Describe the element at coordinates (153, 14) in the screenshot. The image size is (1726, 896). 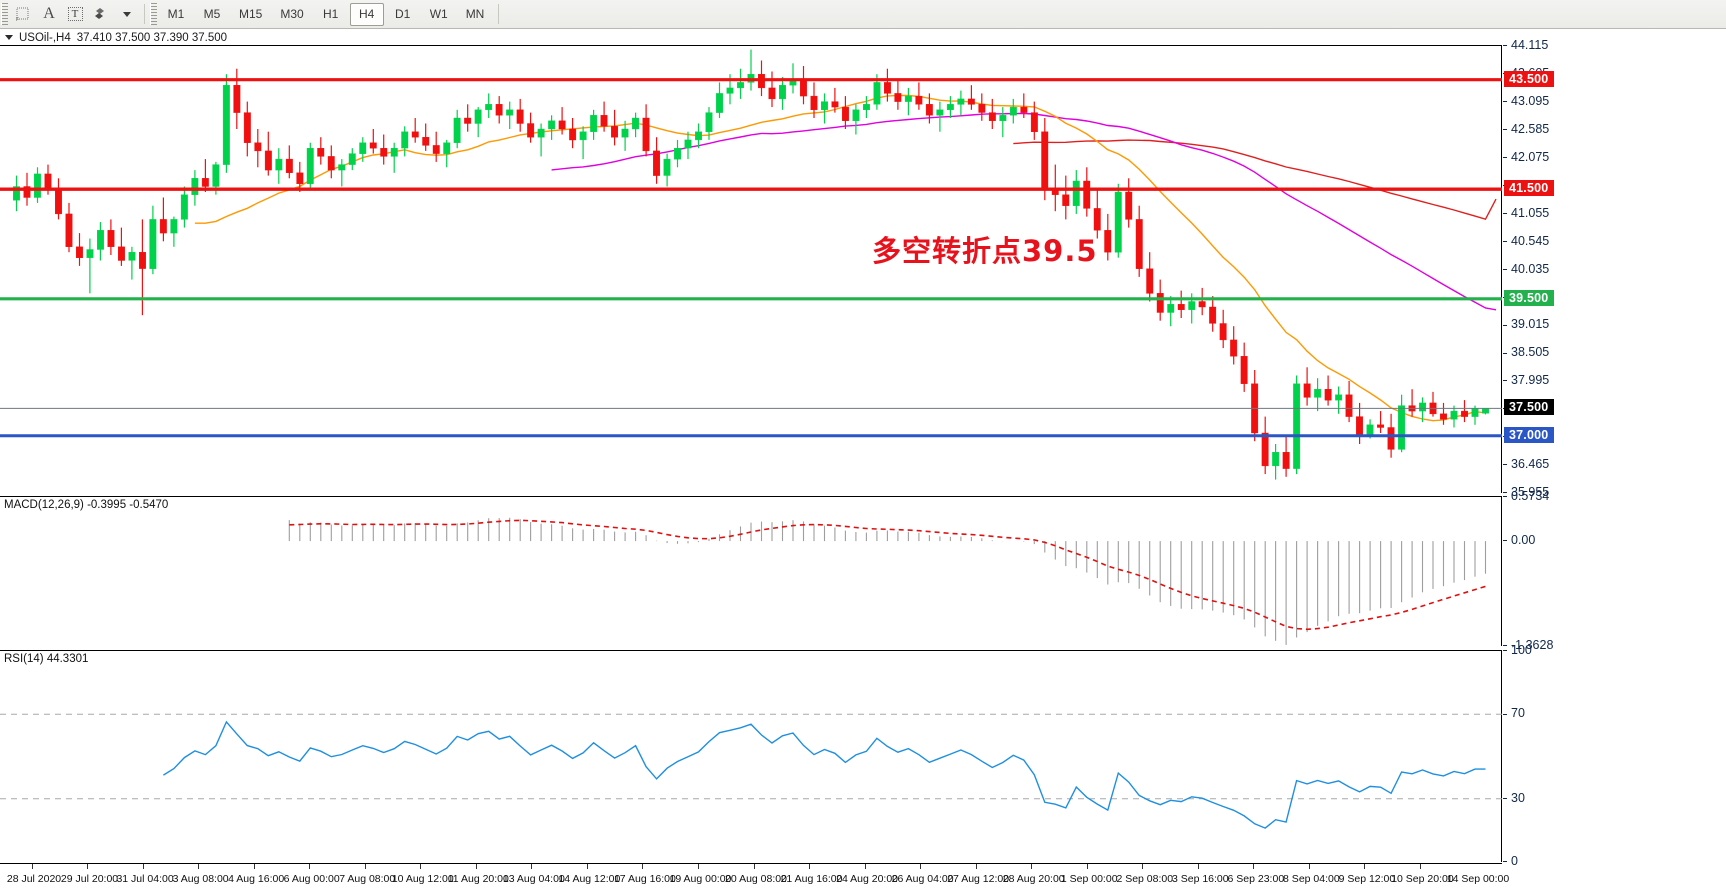
I see `timeframe-grip` at that location.